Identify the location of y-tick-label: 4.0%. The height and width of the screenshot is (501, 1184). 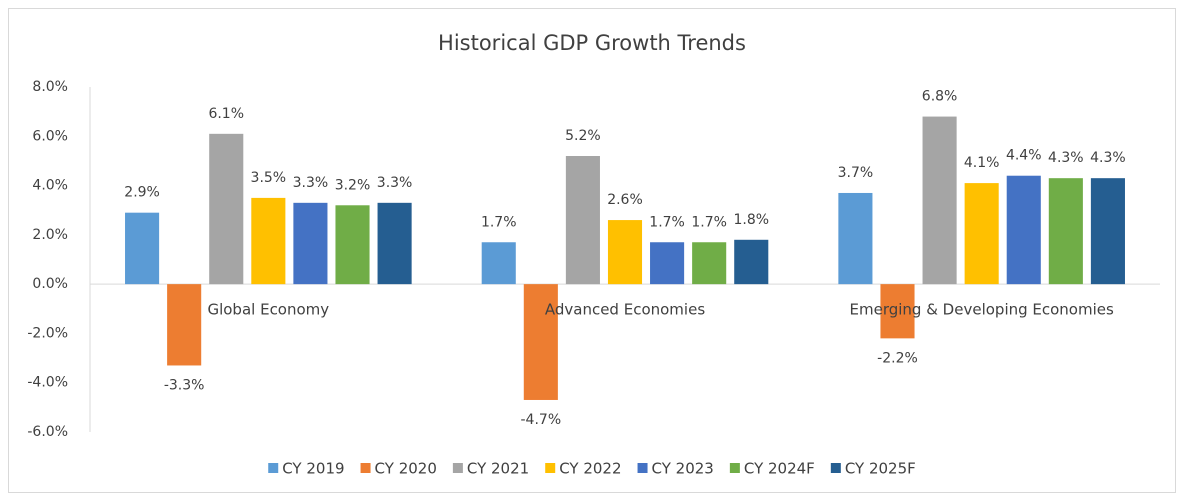
(50, 186).